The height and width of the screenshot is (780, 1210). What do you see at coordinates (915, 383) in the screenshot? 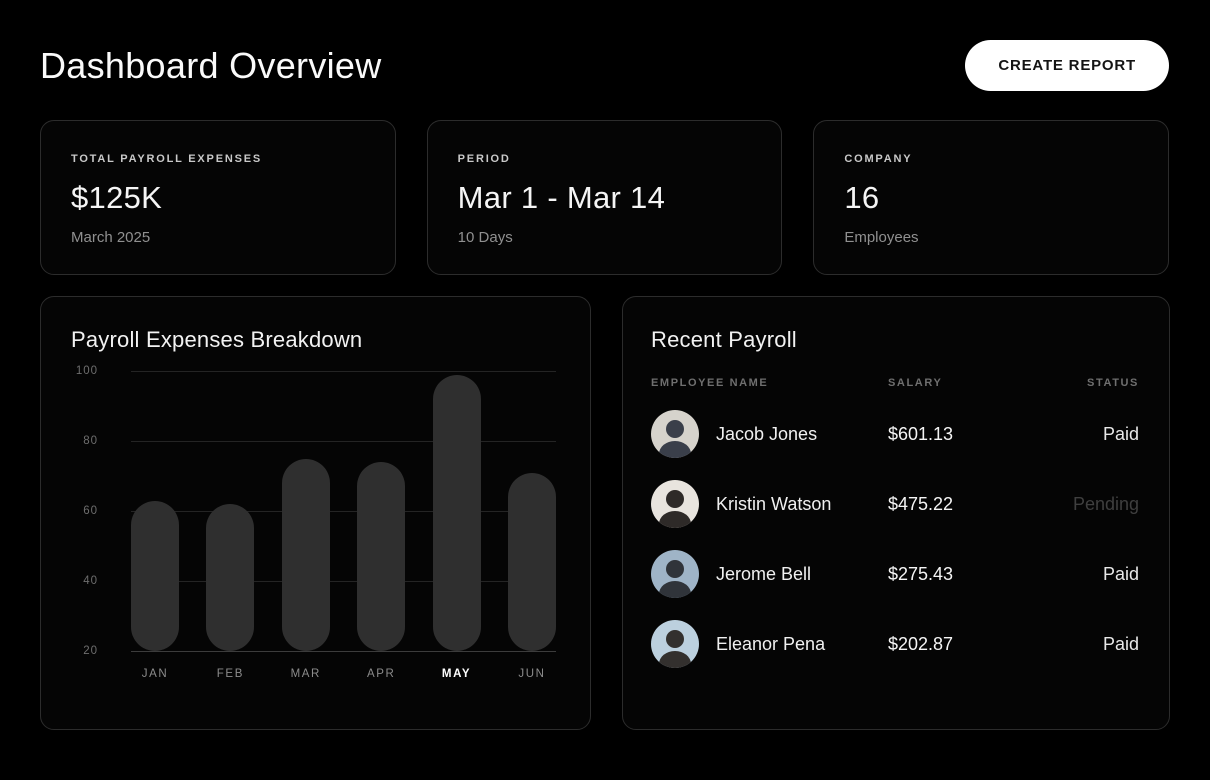
I see `column-header-salary: SALARY` at bounding box center [915, 383].